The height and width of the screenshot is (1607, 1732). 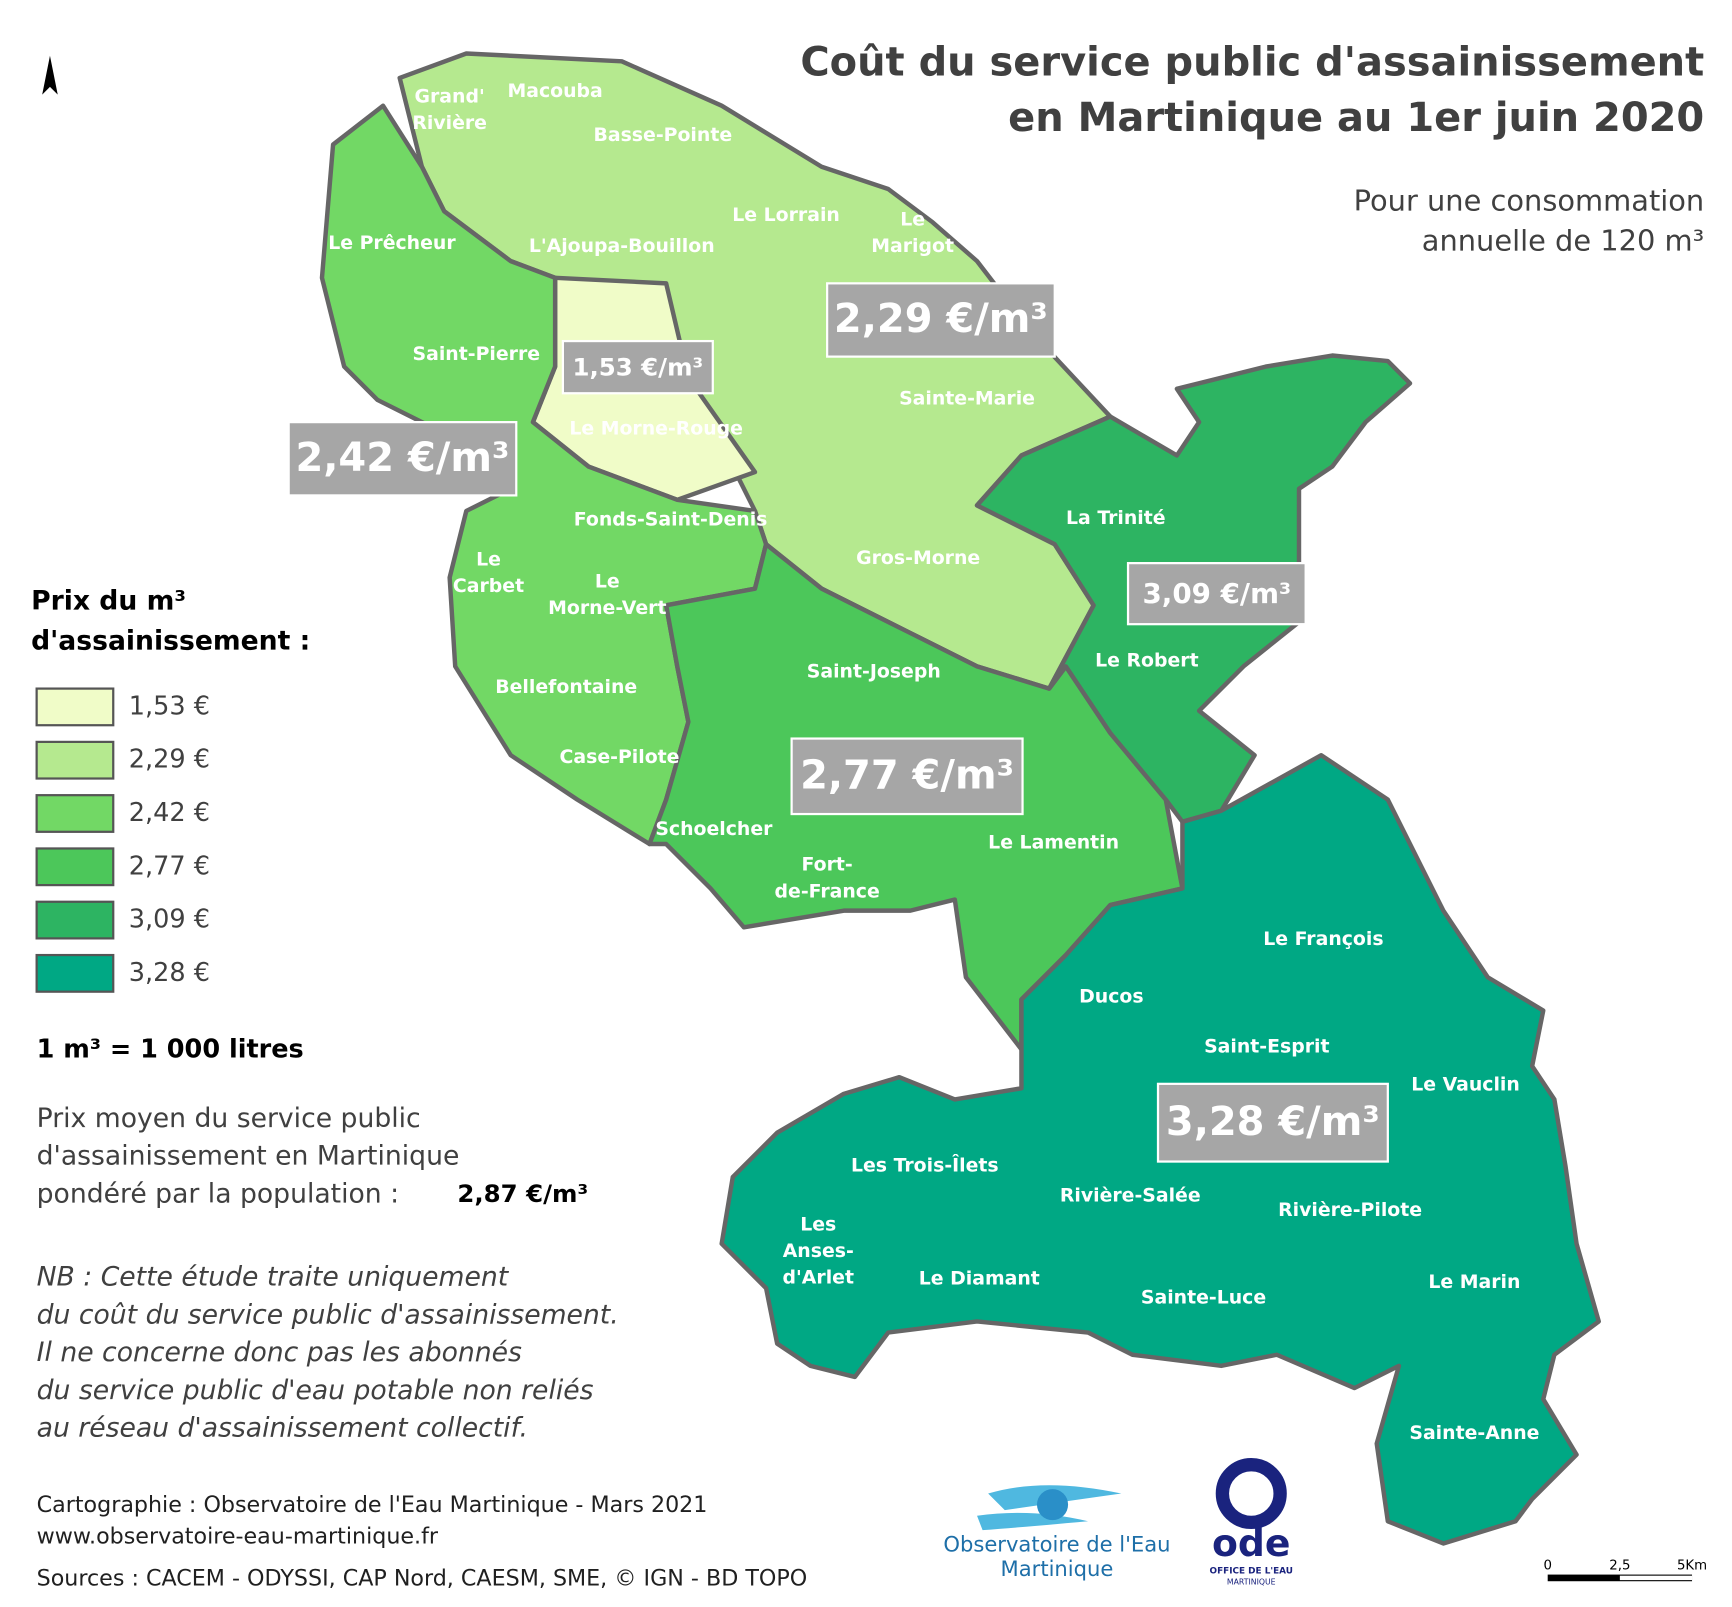 What do you see at coordinates (554, 91) in the screenshot?
I see `commune-label: Macouba` at bounding box center [554, 91].